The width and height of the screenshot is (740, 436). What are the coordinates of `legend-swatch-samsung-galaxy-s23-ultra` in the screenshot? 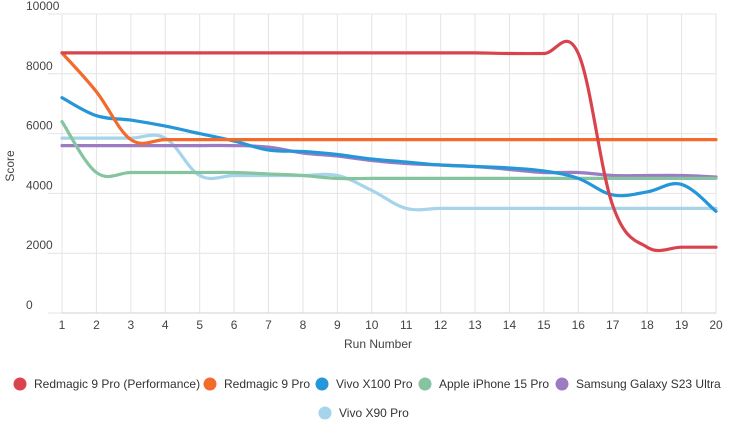 It's located at (562, 384).